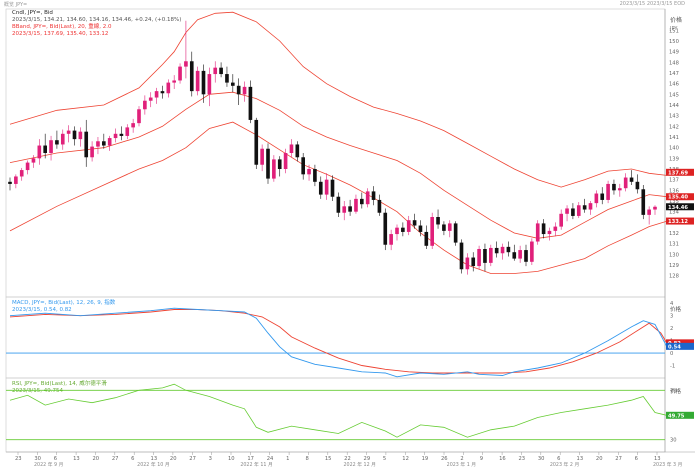  What do you see at coordinates (680, 346) in the screenshot?
I see `macd-value-tag-bg` at bounding box center [680, 346].